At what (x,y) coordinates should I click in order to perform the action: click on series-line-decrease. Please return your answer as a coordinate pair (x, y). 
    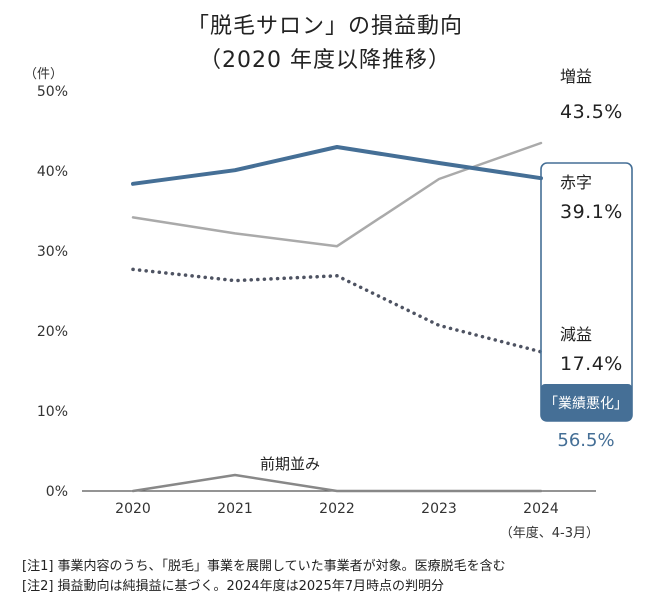
    Looking at the image, I should click on (337, 310).